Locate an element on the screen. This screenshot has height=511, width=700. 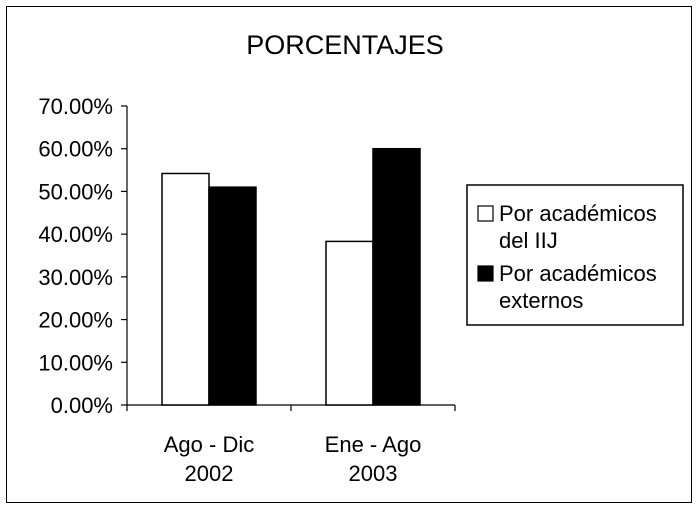
y-tick-label: 50.00% is located at coordinates (75, 191).